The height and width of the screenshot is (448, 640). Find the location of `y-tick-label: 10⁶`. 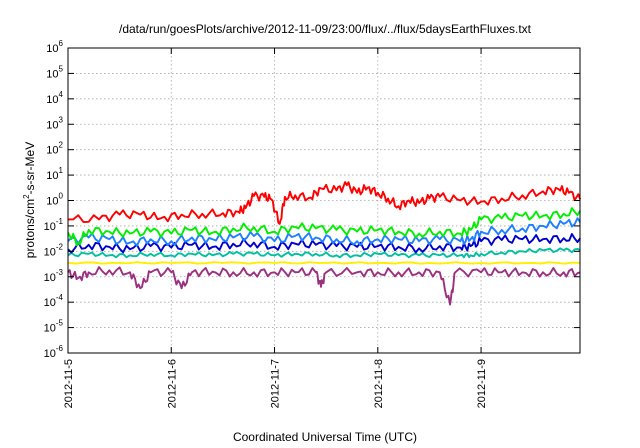

y-tick-label: 10⁶ is located at coordinates (54, 47).